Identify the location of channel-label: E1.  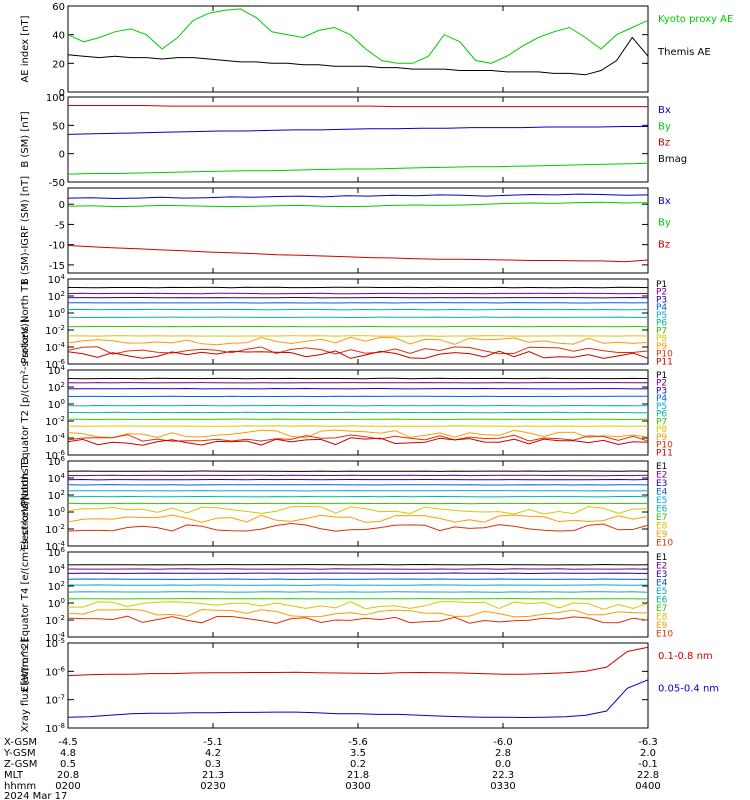
(661, 558).